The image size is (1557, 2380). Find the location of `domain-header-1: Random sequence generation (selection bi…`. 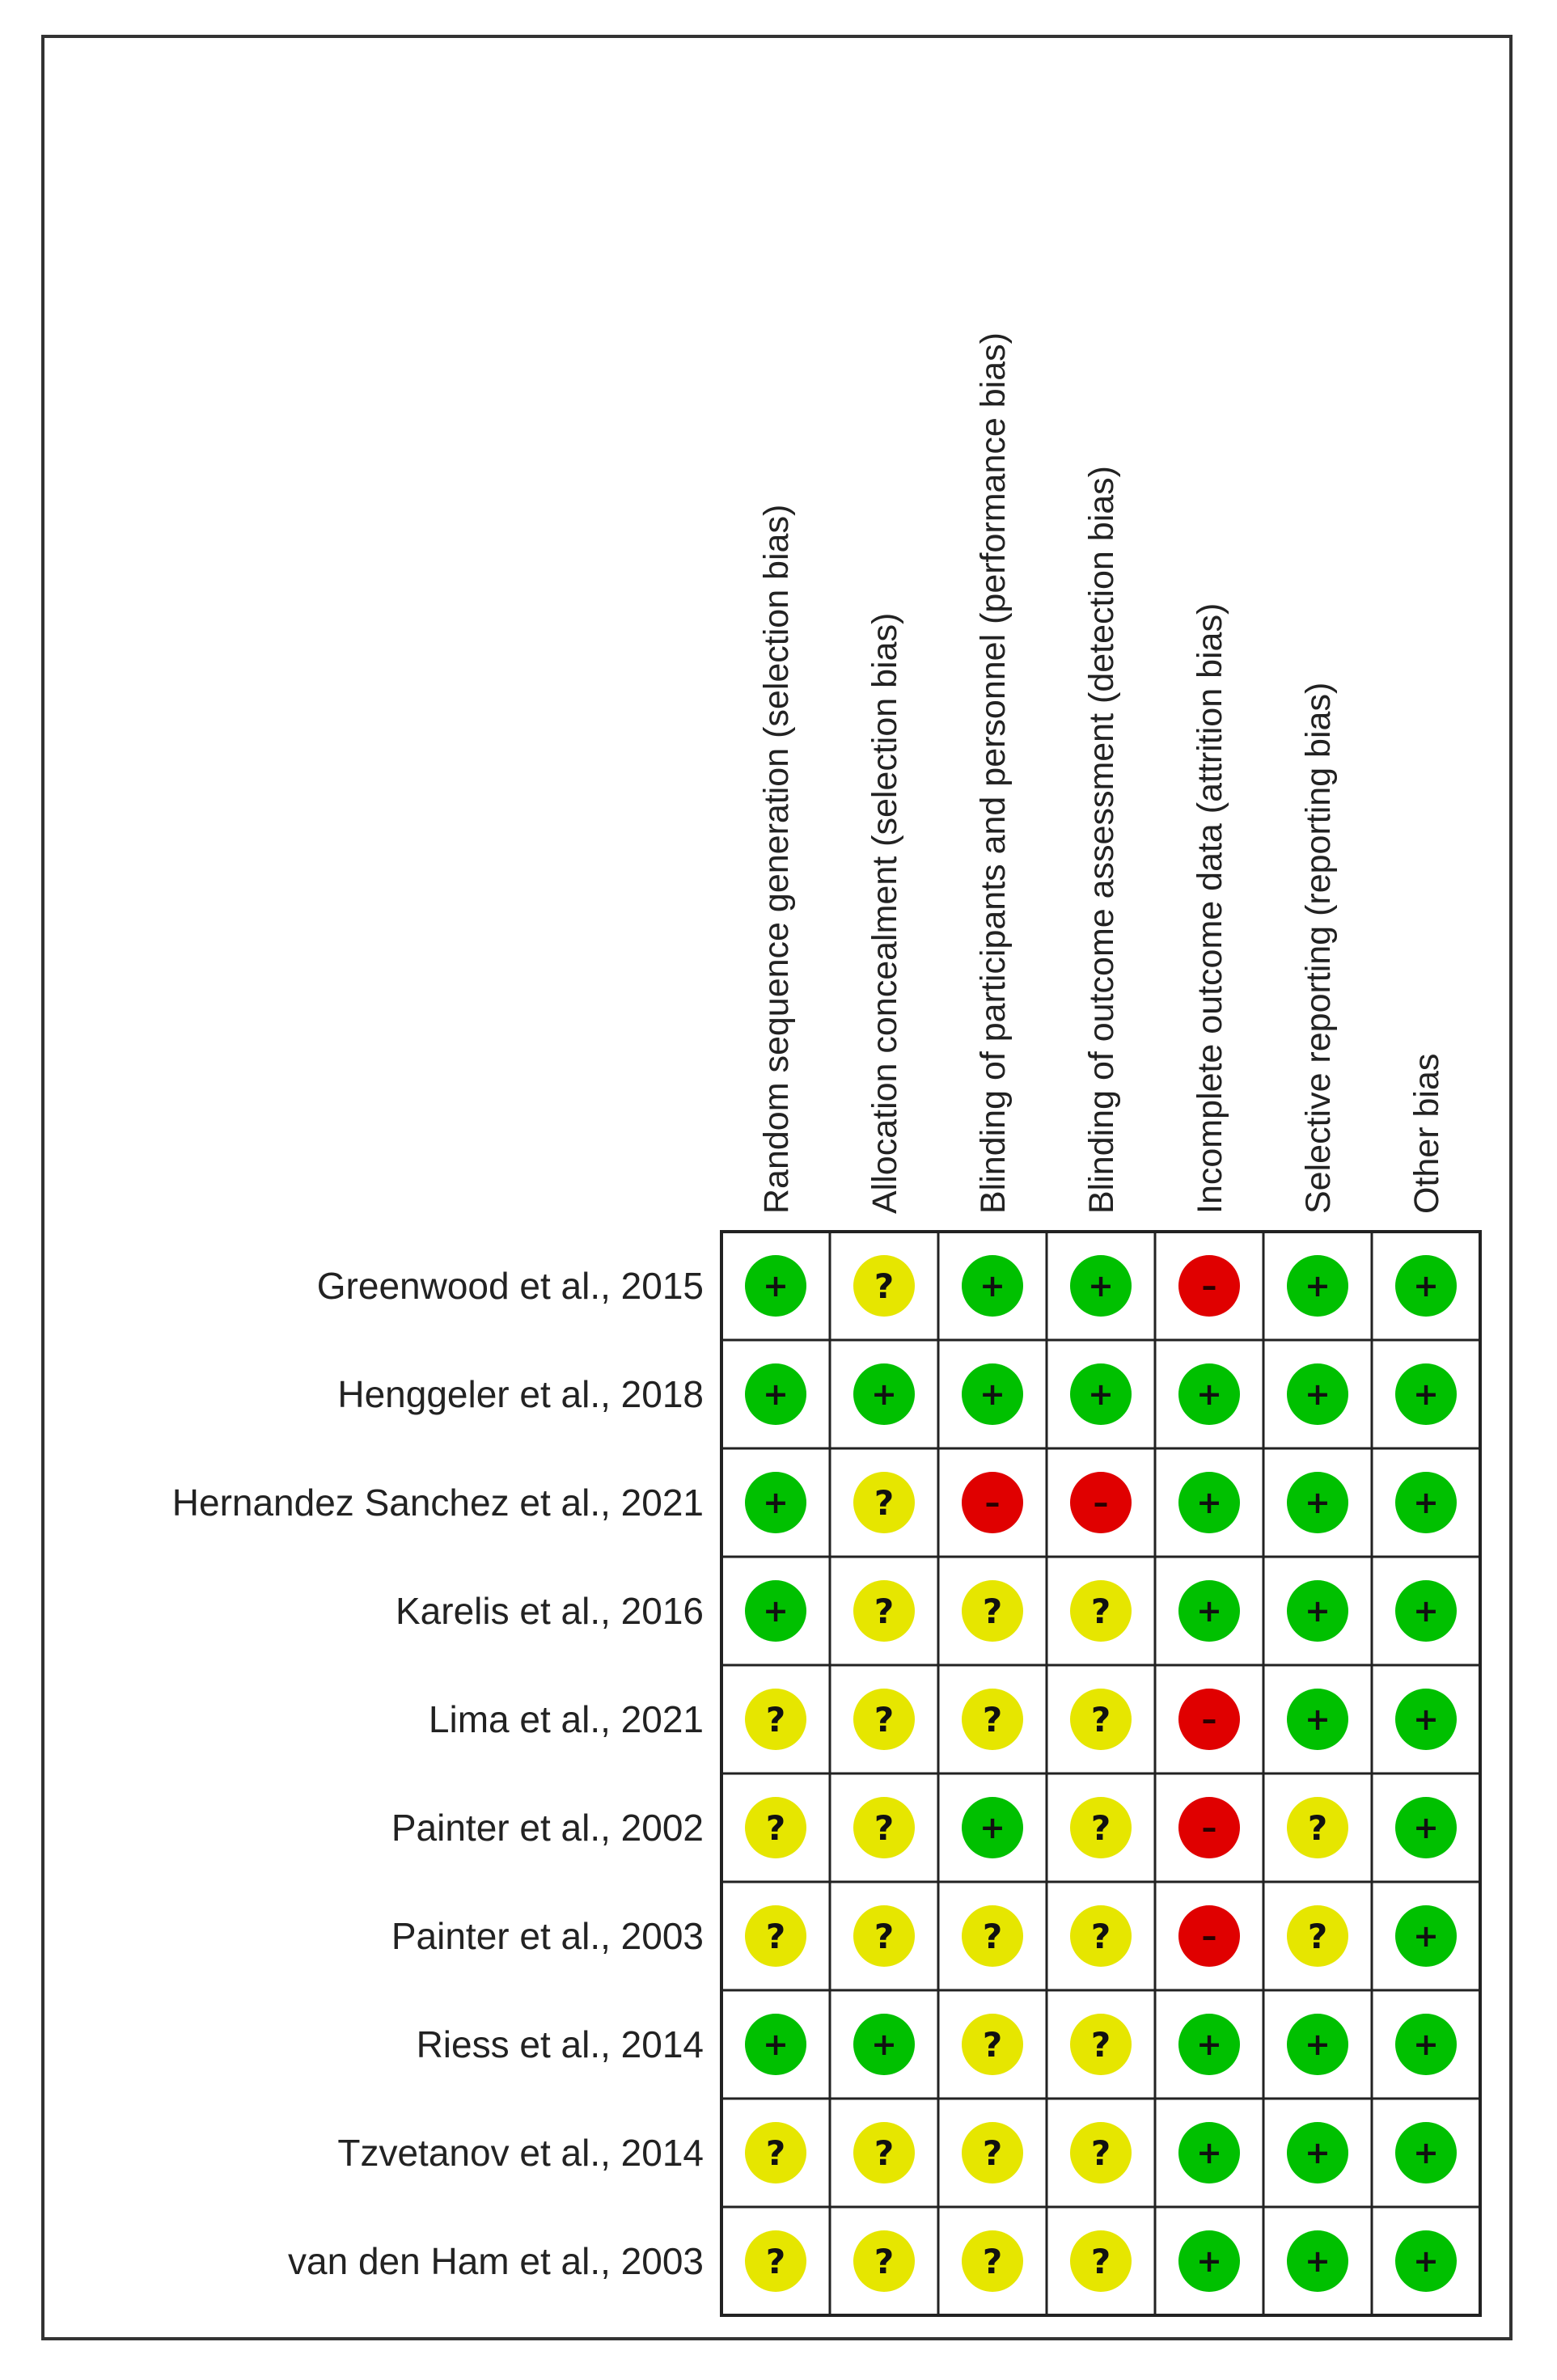

domain-header-1: Random sequence generation (selection bi… is located at coordinates (776, 860).